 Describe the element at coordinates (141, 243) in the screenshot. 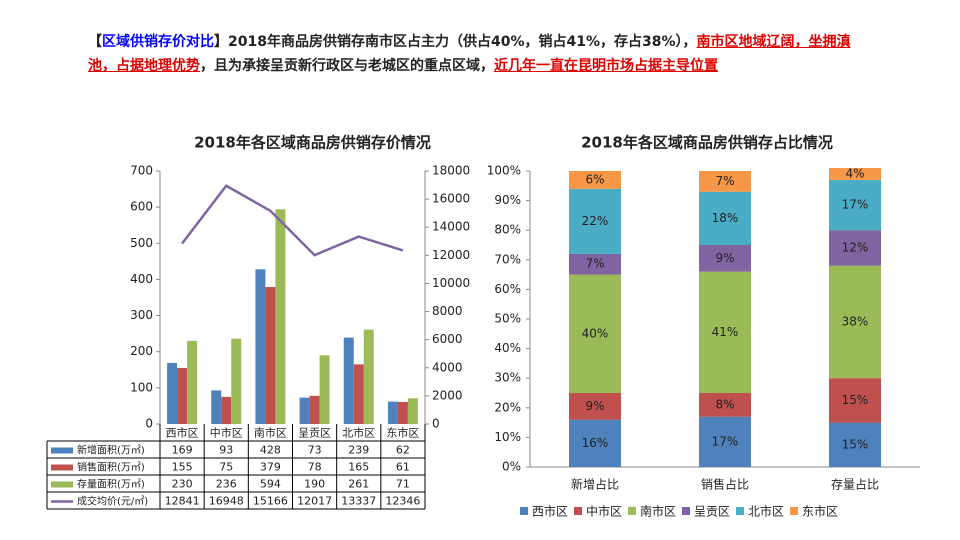

I see `y-tick-label: 500` at that location.